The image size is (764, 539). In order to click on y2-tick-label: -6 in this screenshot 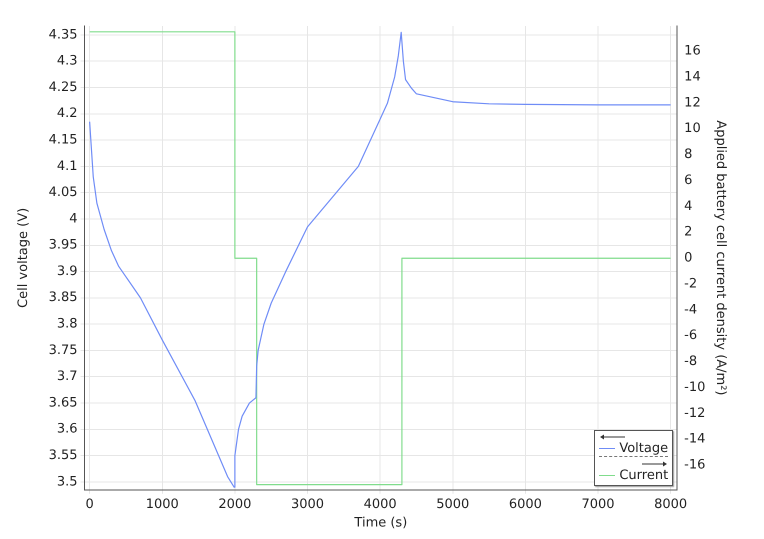, I will do `click(691, 336)`.